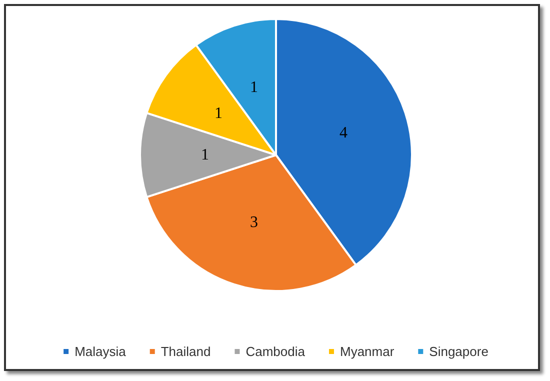 The image size is (550, 381). I want to click on legend-label: Singapore, so click(458, 351).